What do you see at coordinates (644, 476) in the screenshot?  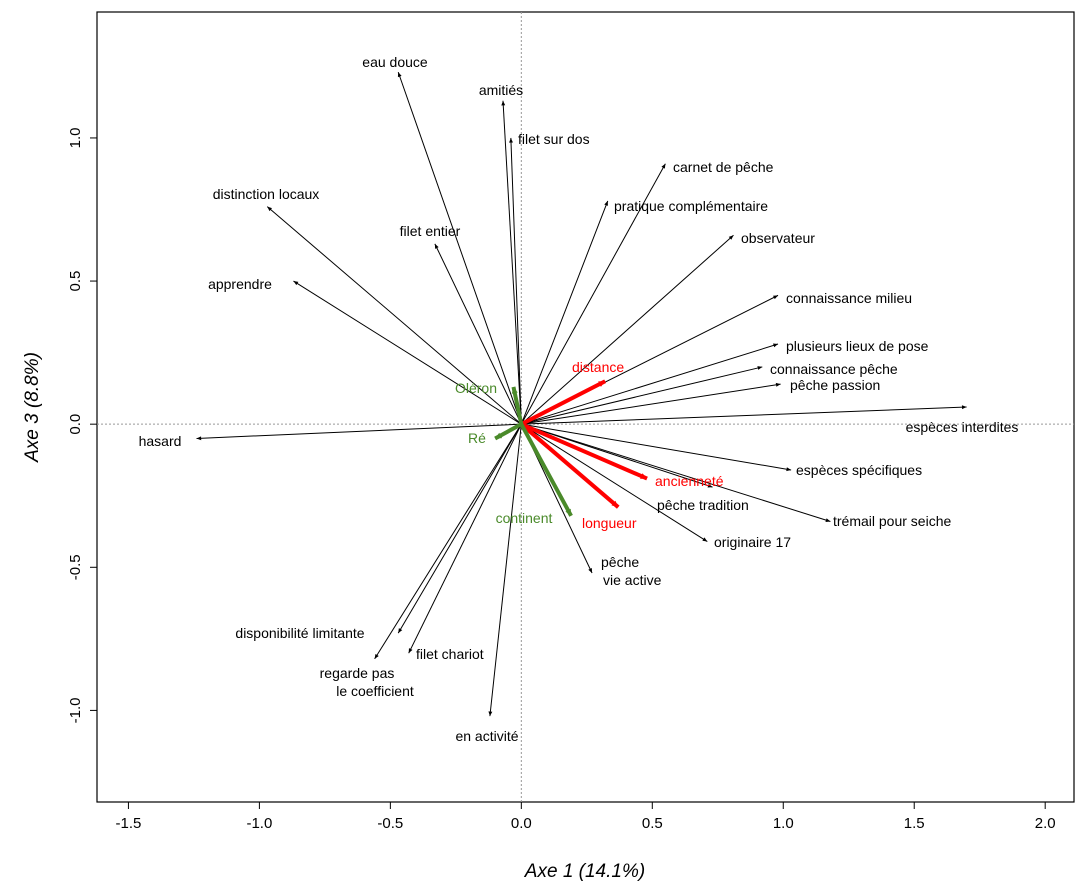 I see `arrowhead-ancienneté` at bounding box center [644, 476].